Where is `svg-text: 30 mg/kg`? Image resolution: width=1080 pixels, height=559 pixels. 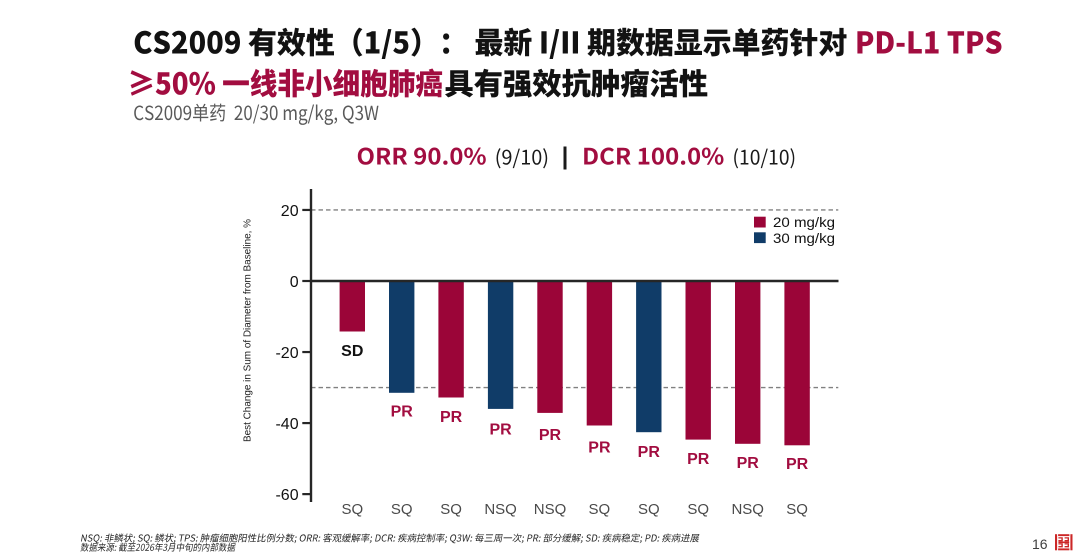 svg-text: 30 mg/kg is located at coordinates (804, 238).